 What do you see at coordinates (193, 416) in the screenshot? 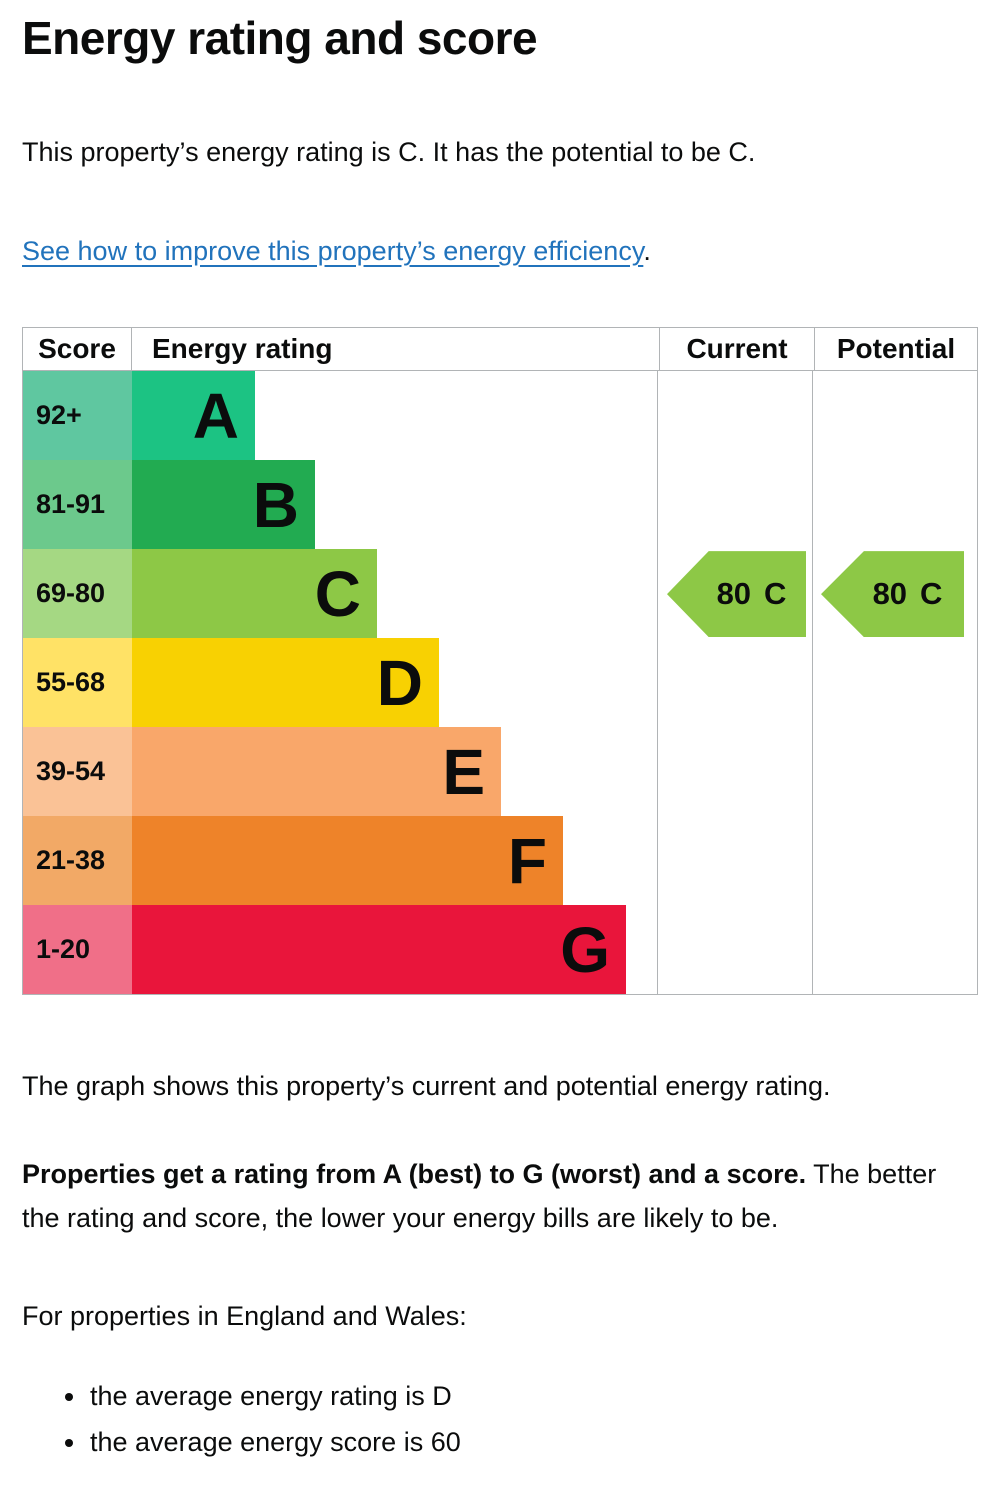
I see `rating-bar-a: A` at bounding box center [193, 416].